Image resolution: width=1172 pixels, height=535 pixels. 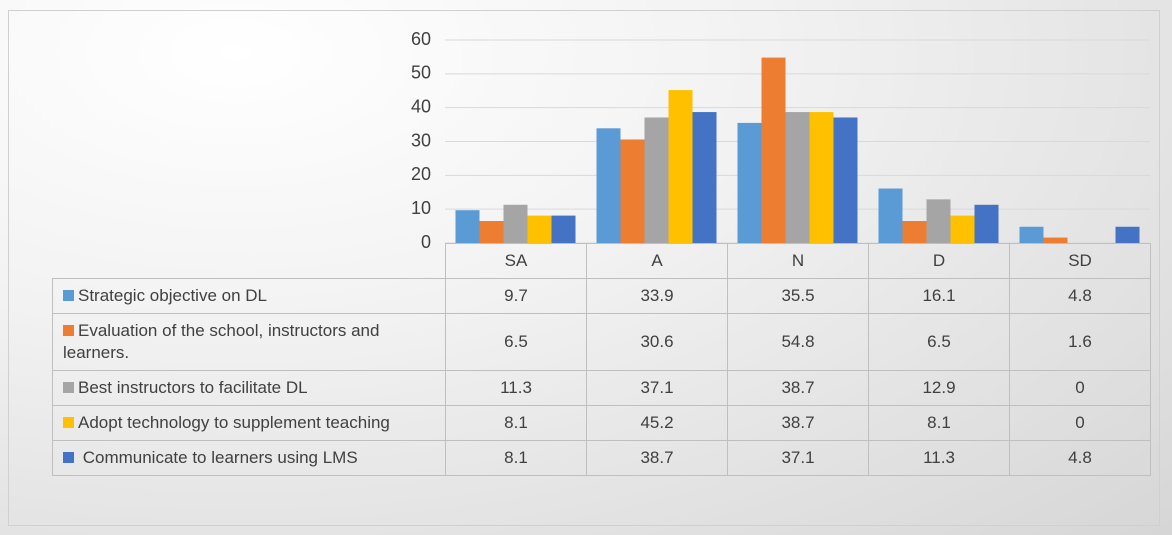 What do you see at coordinates (939, 296) in the screenshot?
I see `table-value: 16.1` at bounding box center [939, 296].